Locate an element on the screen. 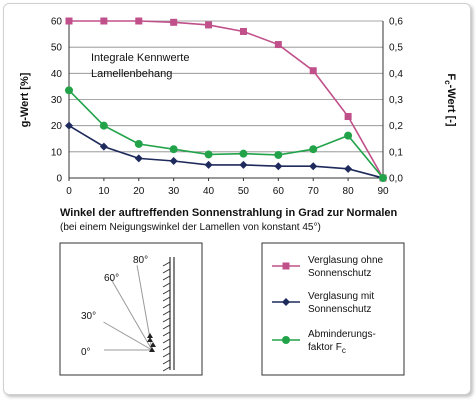 The height and width of the screenshot is (400, 476). legend-marker-mit-sonnenschutz is located at coordinates (286, 302).